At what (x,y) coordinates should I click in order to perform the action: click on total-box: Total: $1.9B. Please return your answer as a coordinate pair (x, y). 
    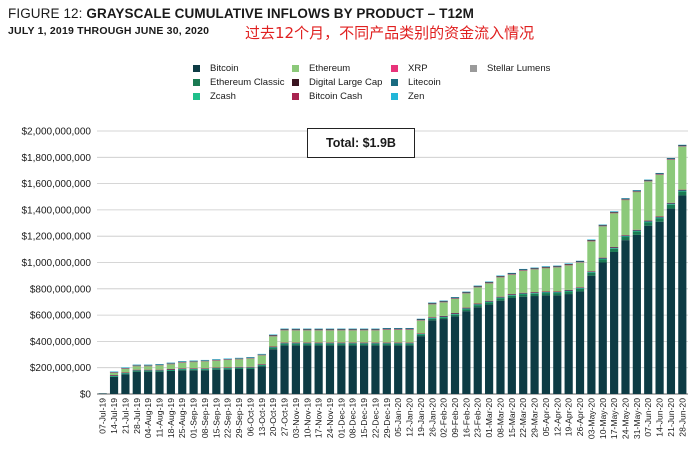
    Looking at the image, I should click on (361, 143).